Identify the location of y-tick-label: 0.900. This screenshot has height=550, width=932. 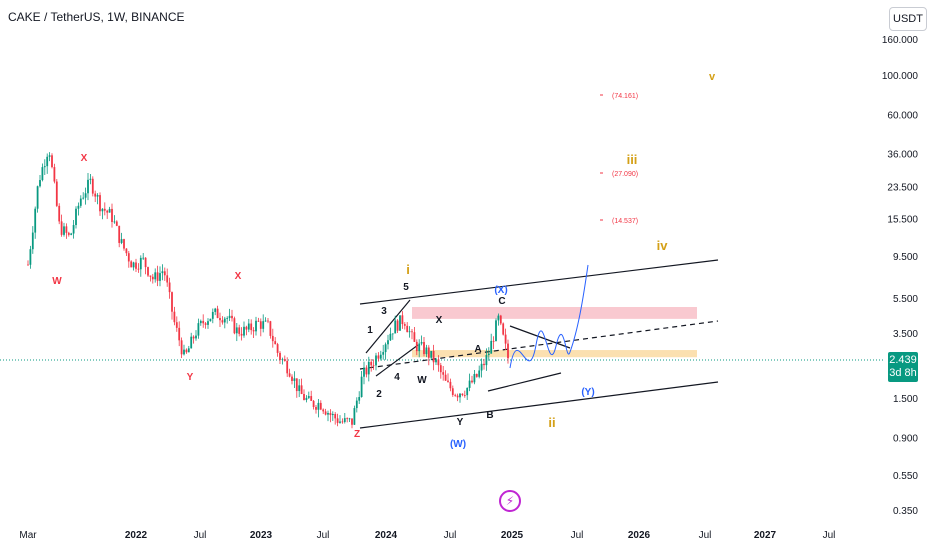
(905, 438).